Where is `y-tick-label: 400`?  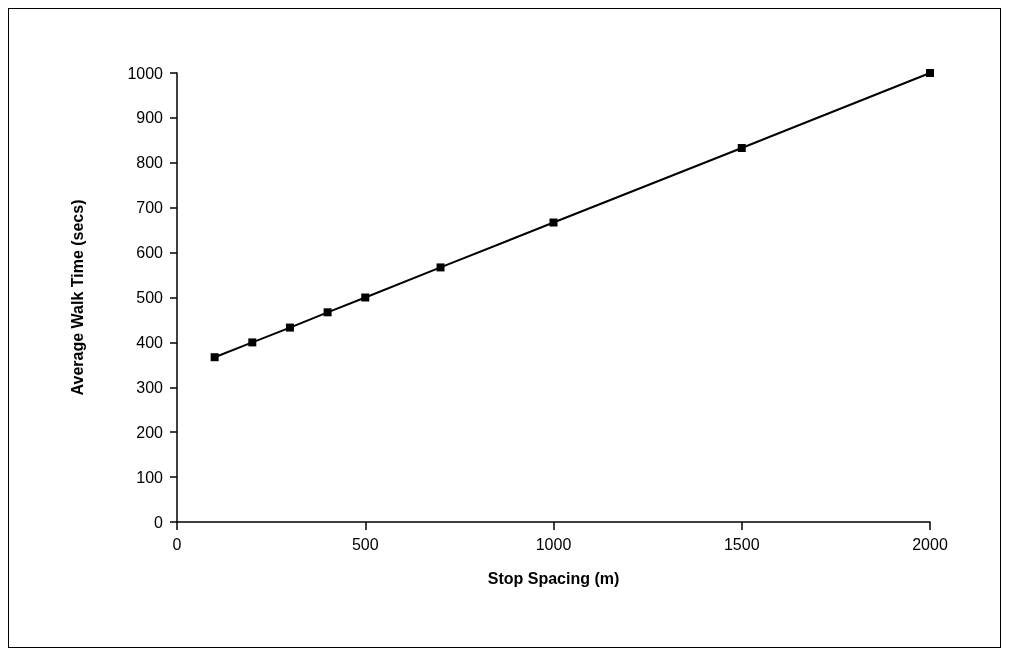 y-tick-label: 400 is located at coordinates (150, 342).